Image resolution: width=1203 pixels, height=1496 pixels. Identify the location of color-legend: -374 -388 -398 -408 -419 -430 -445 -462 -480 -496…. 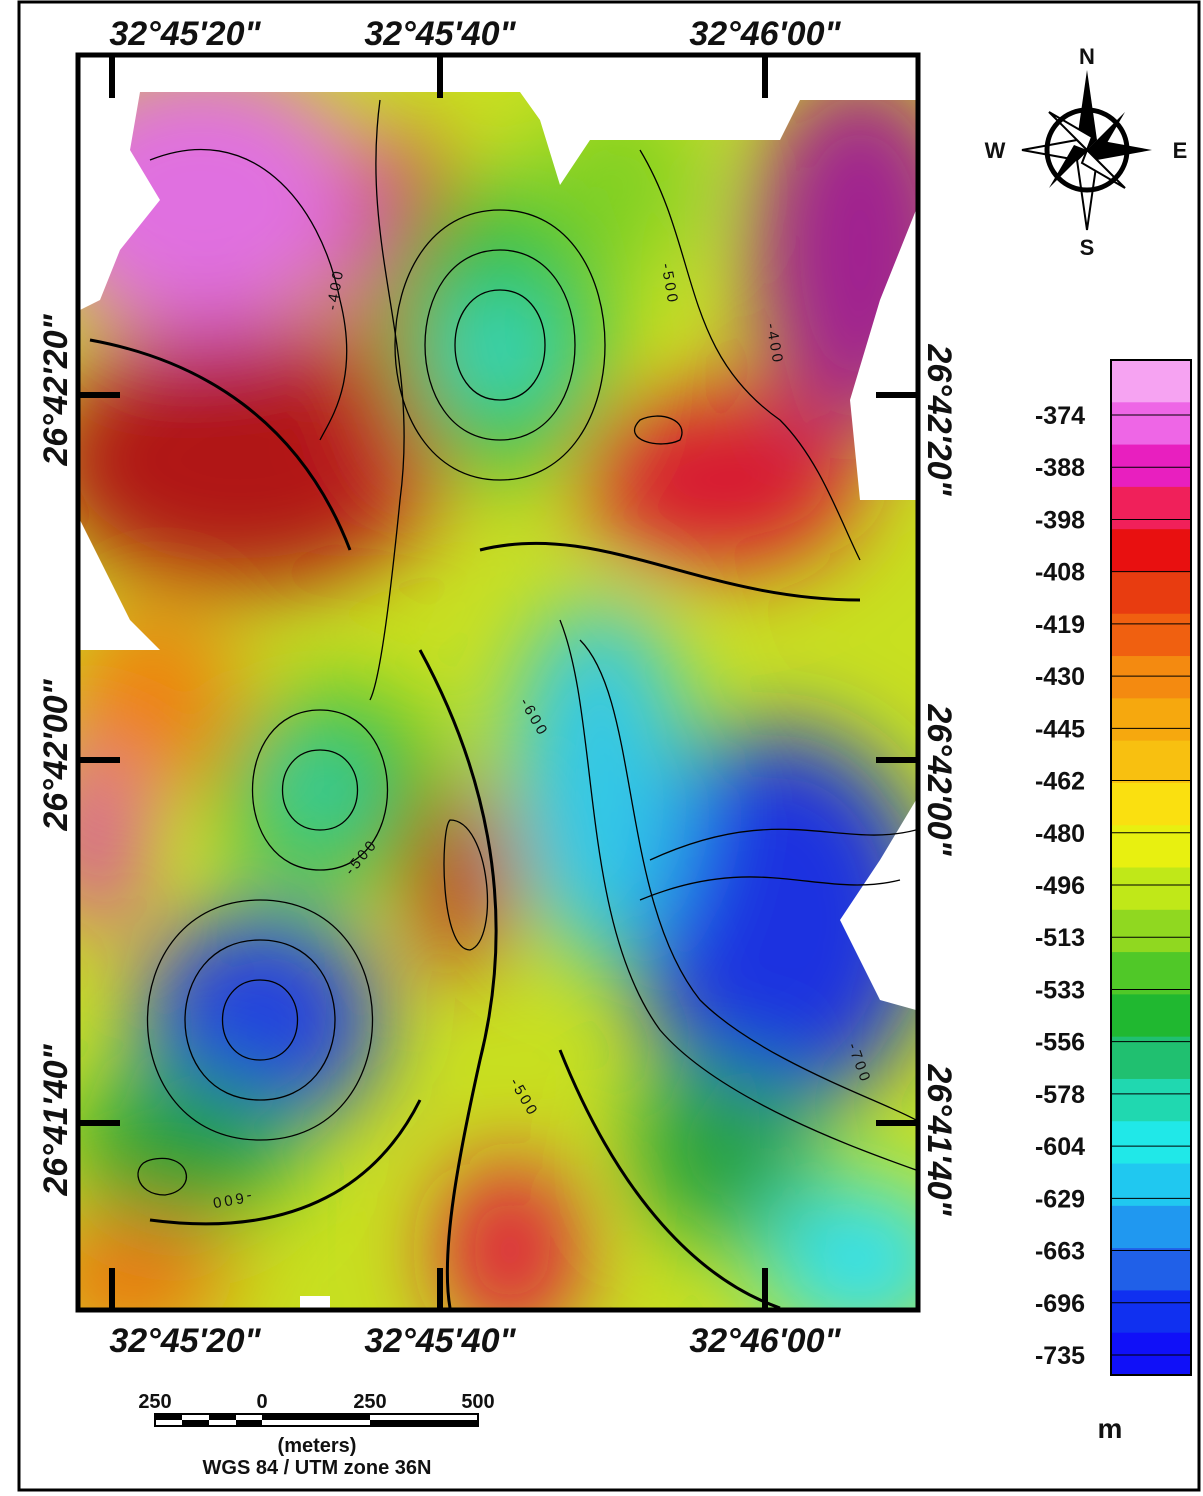
(1113, 867).